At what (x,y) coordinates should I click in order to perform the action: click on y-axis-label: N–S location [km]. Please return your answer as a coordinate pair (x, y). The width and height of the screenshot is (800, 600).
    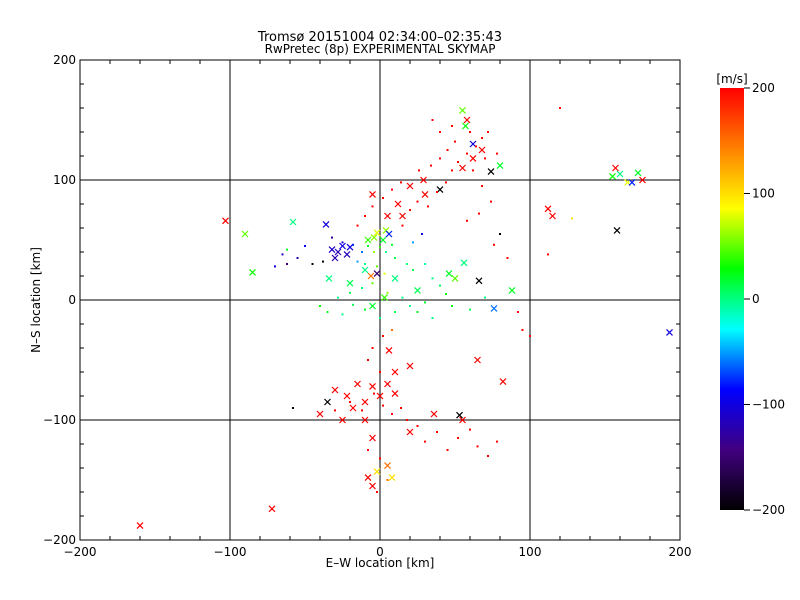
    Looking at the image, I should click on (36, 300).